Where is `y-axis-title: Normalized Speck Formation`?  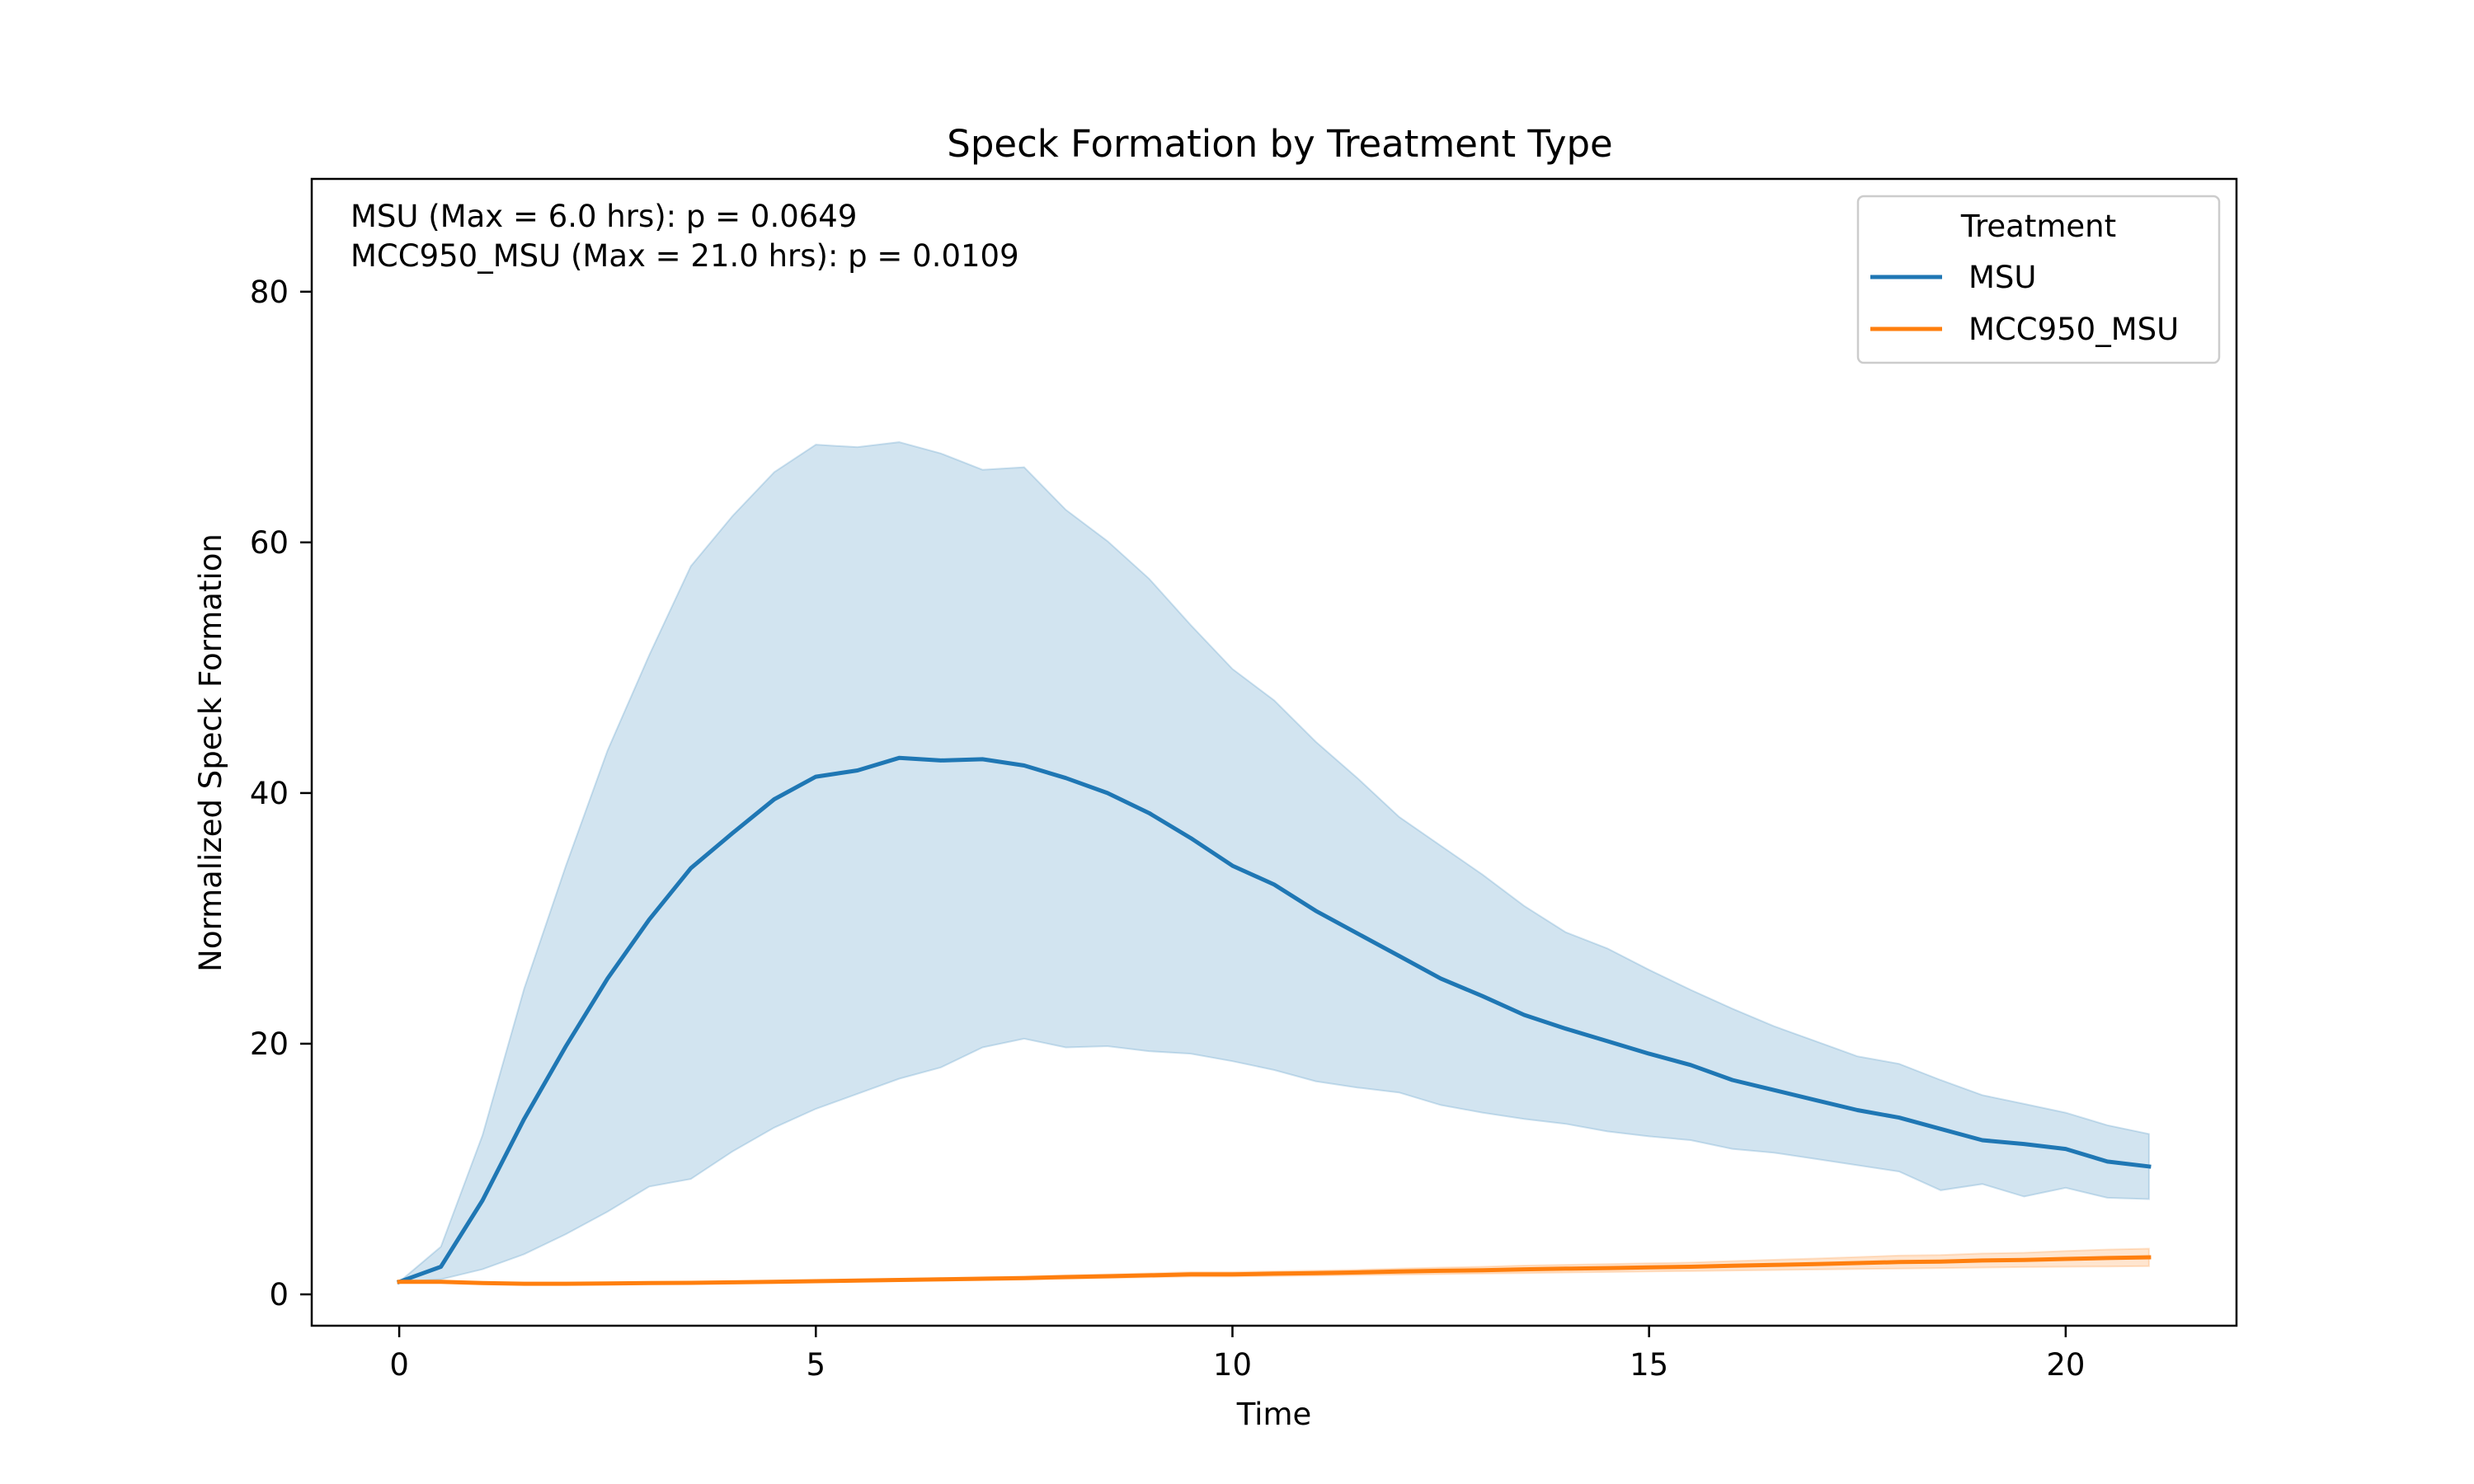 y-axis-title: Normalized Speck Formation is located at coordinates (210, 752).